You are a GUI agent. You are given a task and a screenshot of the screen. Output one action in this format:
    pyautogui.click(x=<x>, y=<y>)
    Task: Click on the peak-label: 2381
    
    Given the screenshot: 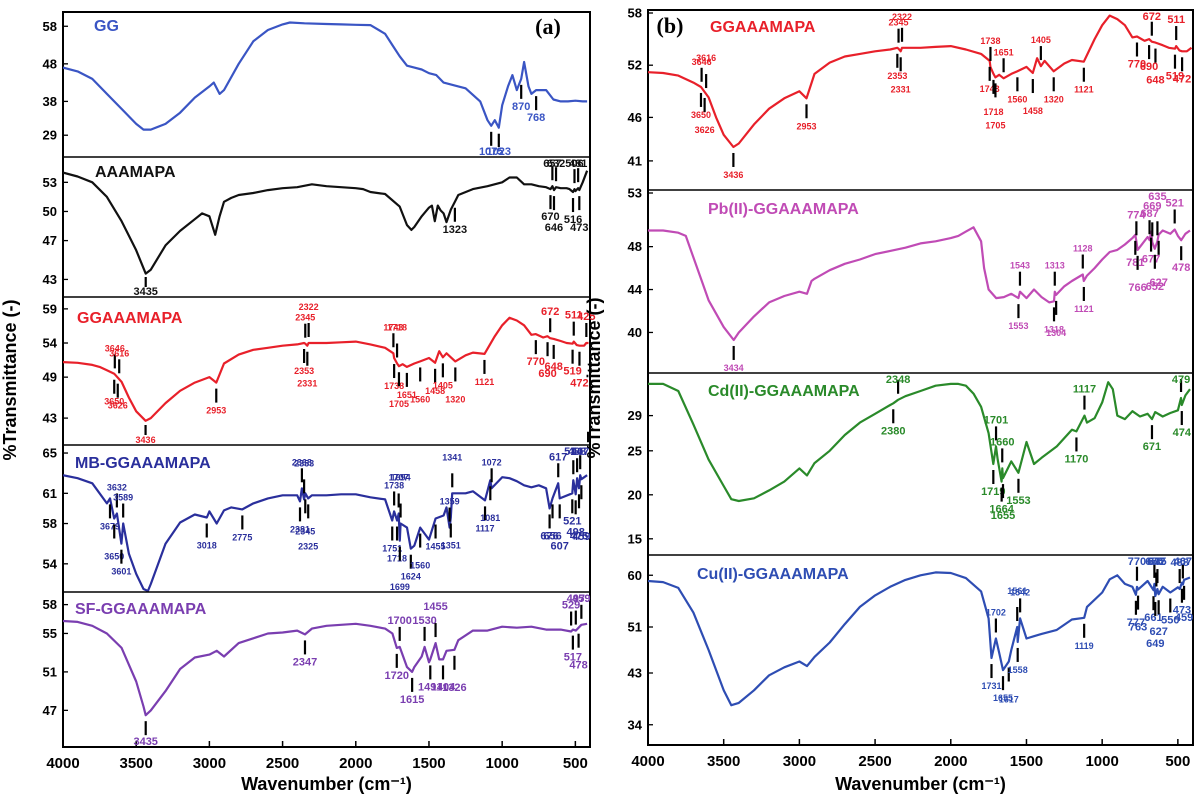 What is the action you would take?
    pyautogui.click(x=300, y=529)
    